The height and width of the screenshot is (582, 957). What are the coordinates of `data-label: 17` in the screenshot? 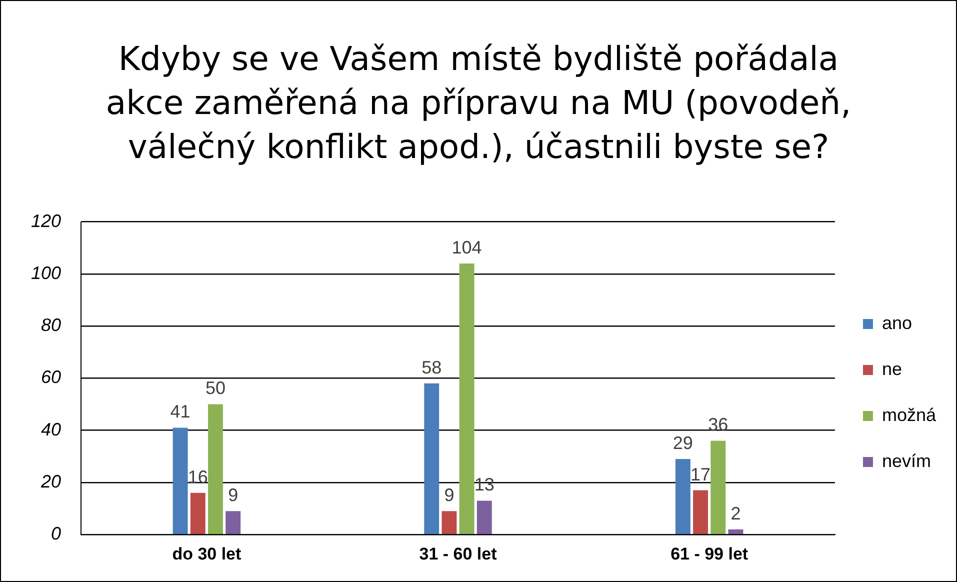 It's located at (700, 474).